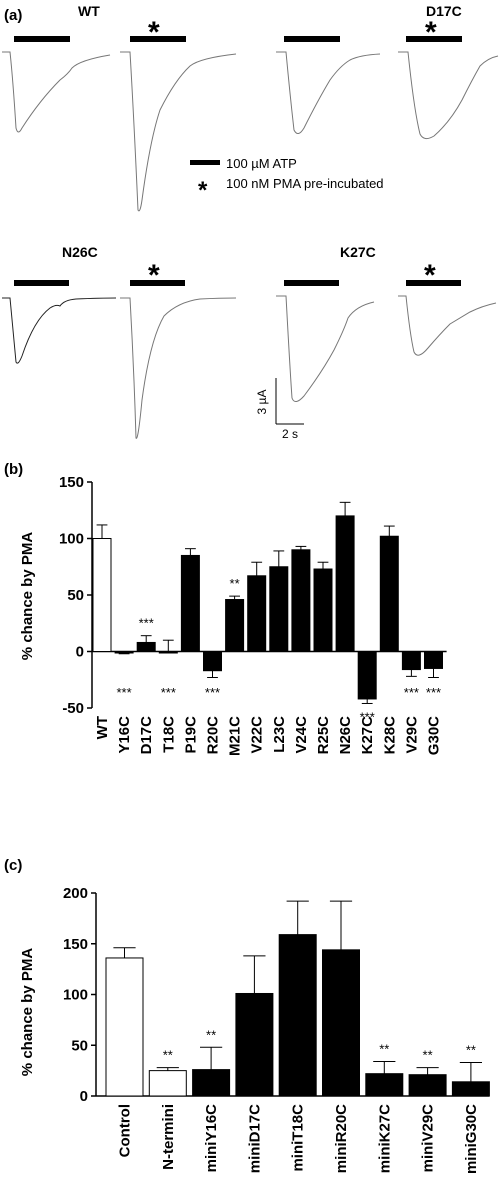  Describe the element at coordinates (84, 1096) in the screenshot. I see `y-tick-label: 0` at that location.